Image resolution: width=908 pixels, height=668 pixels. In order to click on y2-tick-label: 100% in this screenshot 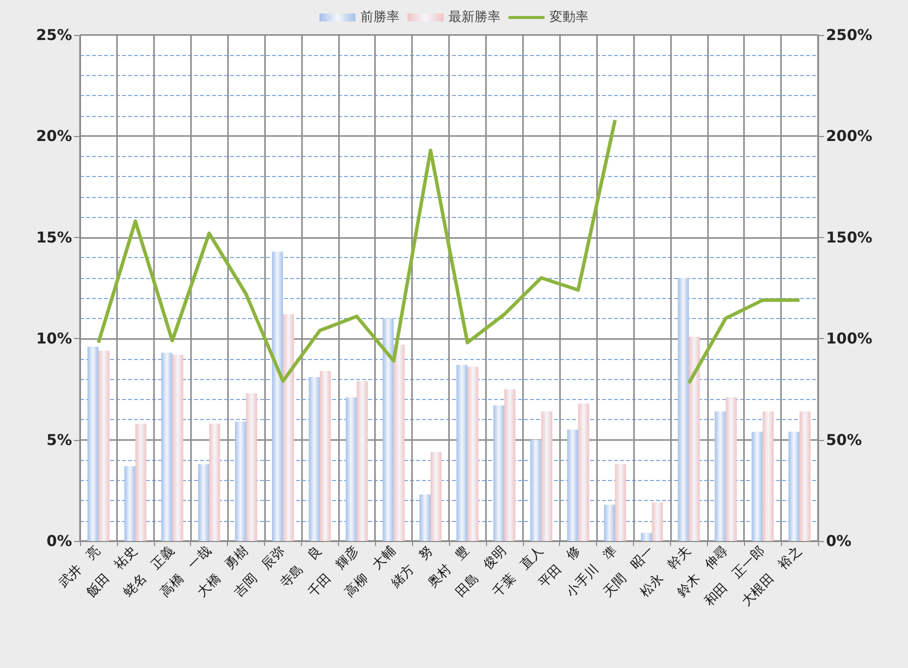, I will do `click(849, 339)`.